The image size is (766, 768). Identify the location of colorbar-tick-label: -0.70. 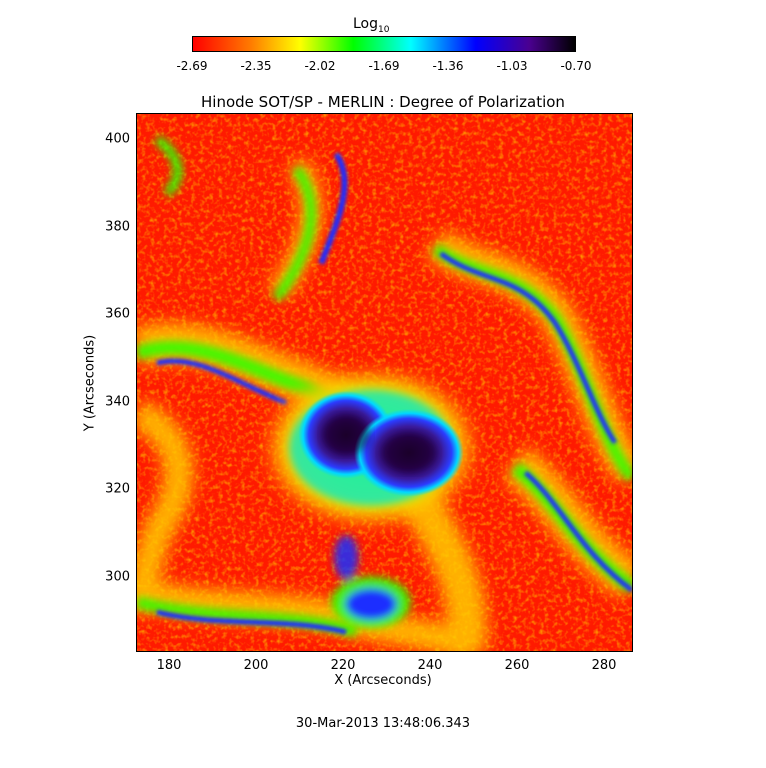
(576, 66).